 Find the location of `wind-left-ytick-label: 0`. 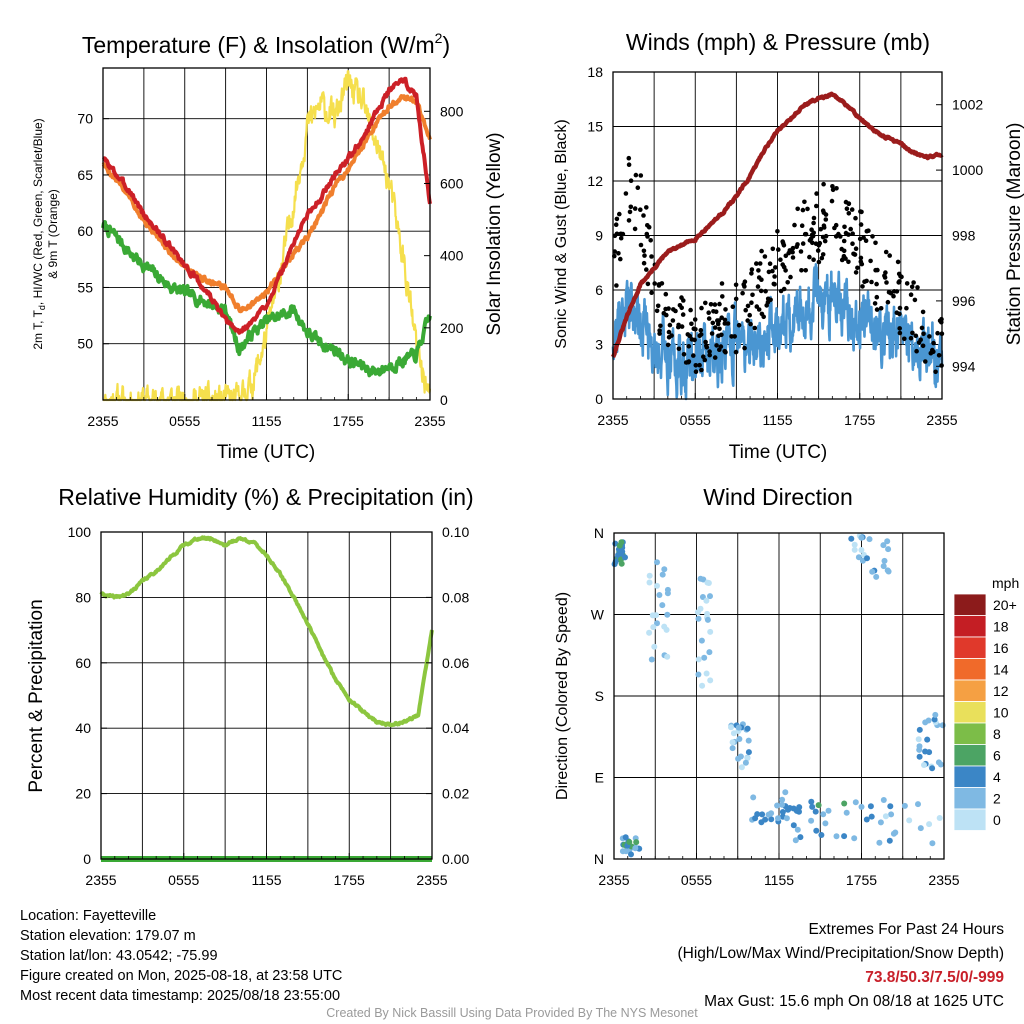

wind-left-ytick-label: 0 is located at coordinates (599, 399).